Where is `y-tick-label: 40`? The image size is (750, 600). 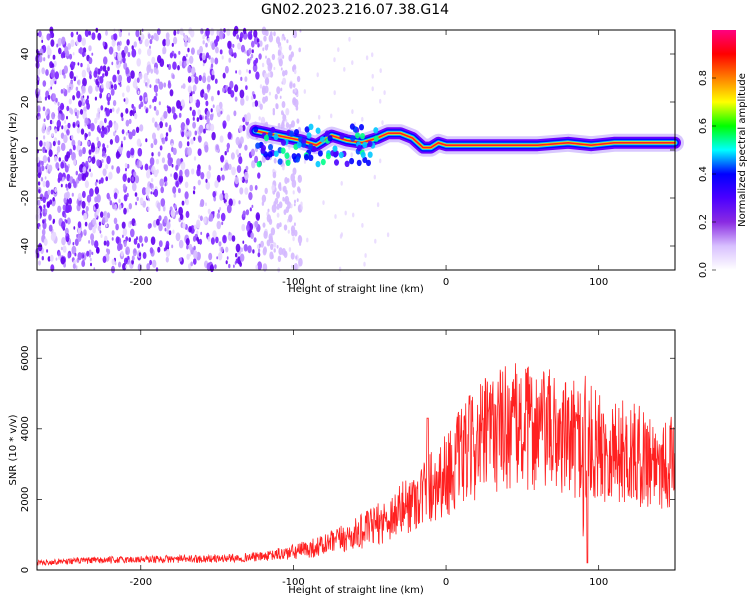 y-tick-label: 40 is located at coordinates (25, 54).